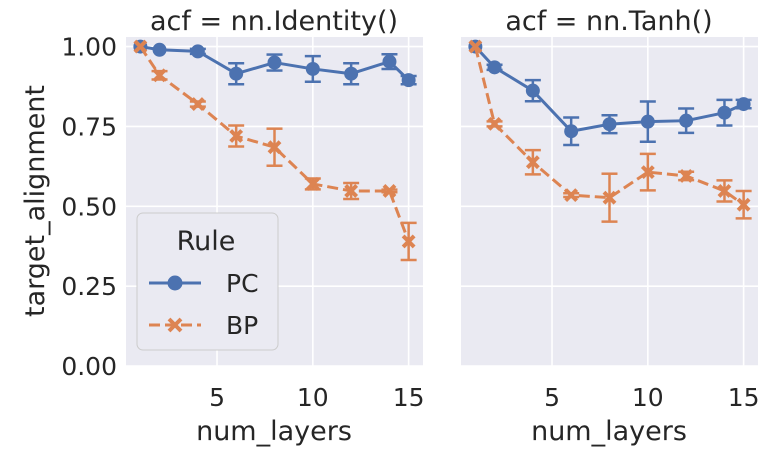  Describe the element at coordinates (242, 325) in the screenshot. I see `legend-bp-label: BP` at that location.